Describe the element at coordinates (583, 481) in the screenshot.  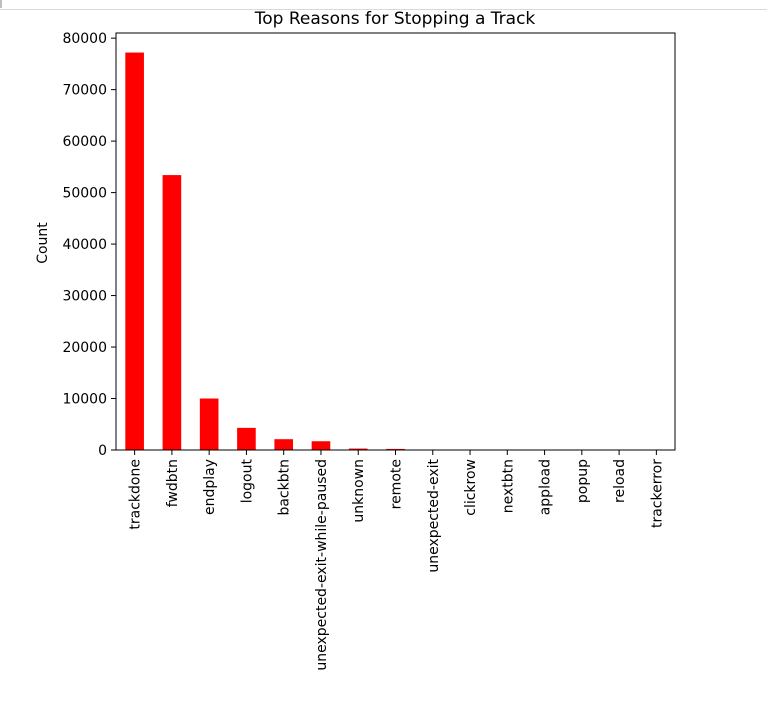
I see `x-tick-label: popup` at that location.